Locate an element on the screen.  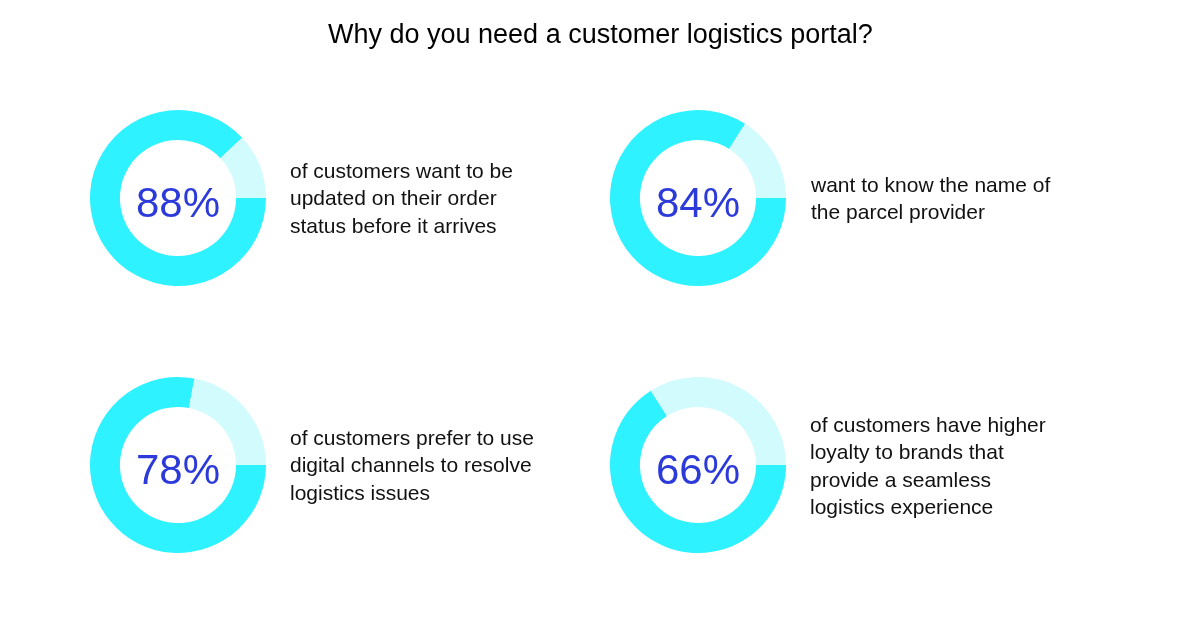
text: of customers prefer to use digital channels to resolve logistics issues is located at coordinates (412, 465).